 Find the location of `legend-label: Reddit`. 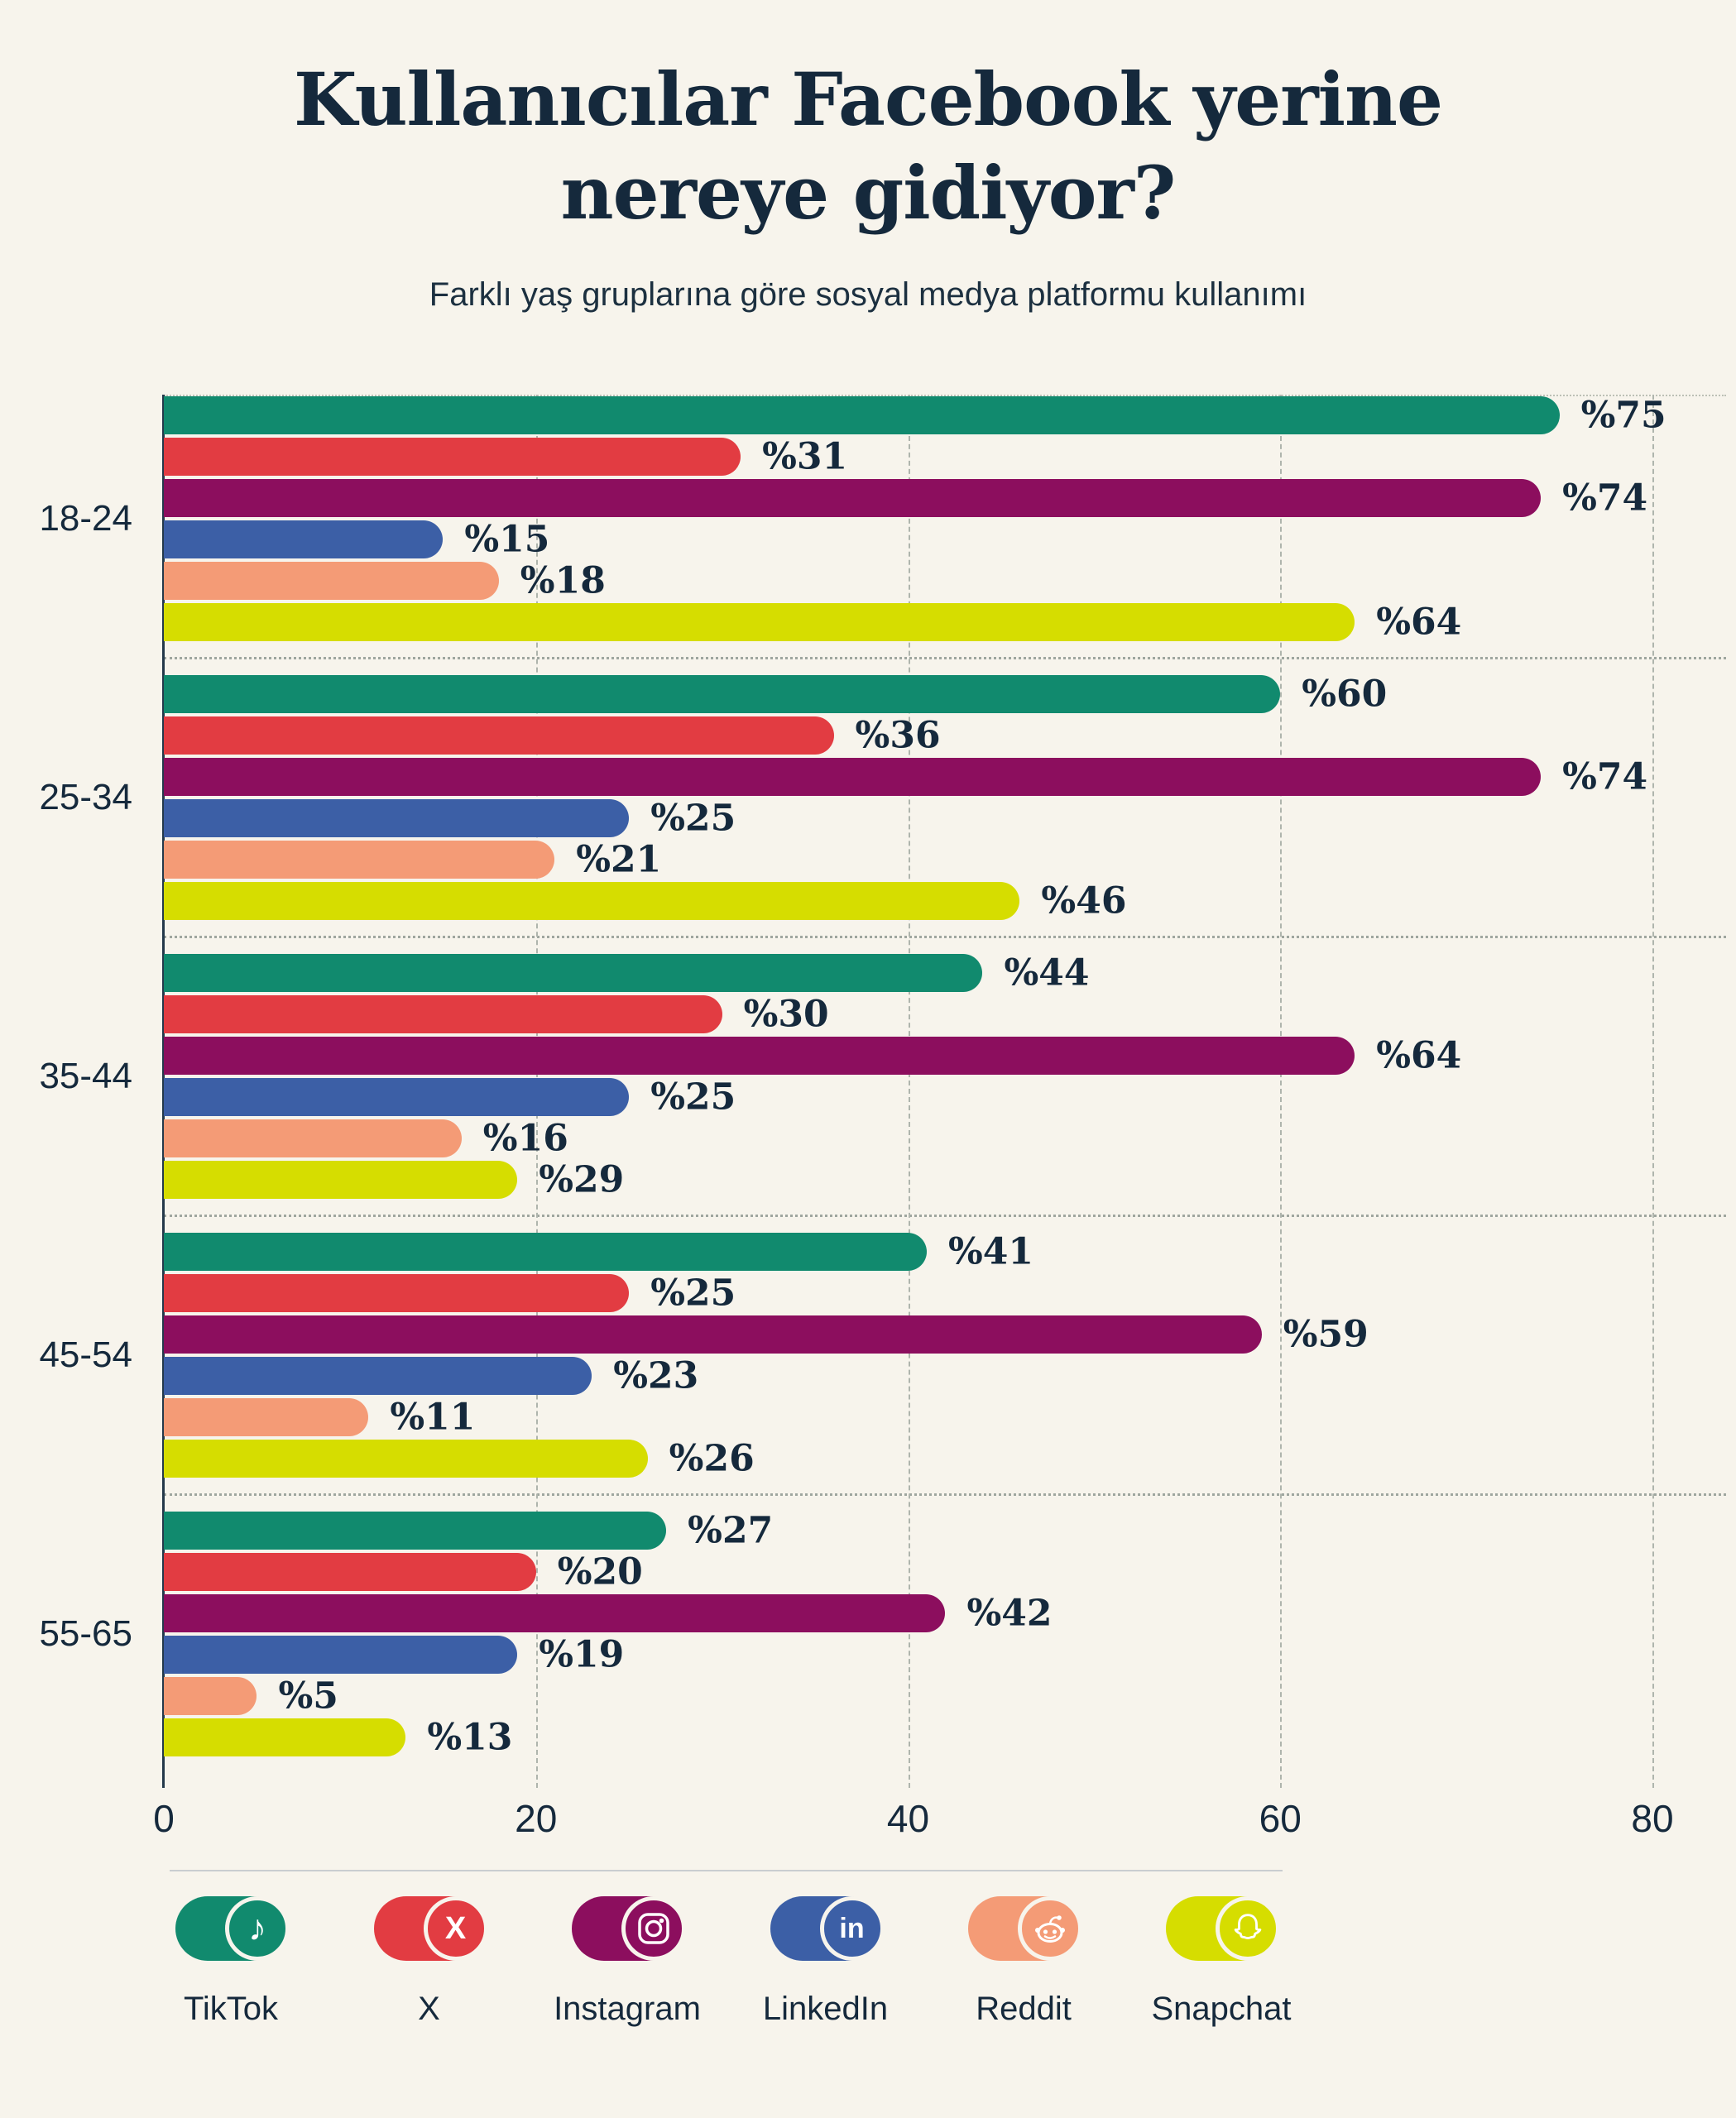

legend-label: Reddit is located at coordinates (1024, 2009).